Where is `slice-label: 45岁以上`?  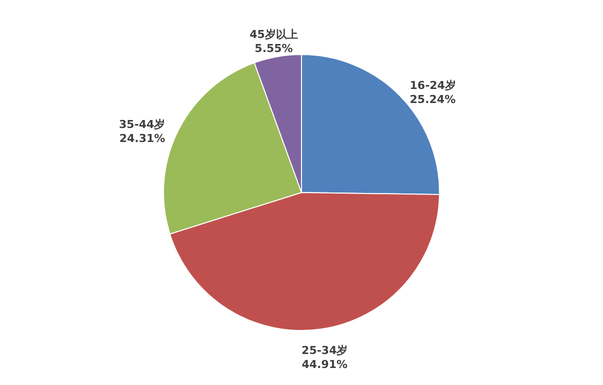 slice-label: 45岁以上 is located at coordinates (274, 34).